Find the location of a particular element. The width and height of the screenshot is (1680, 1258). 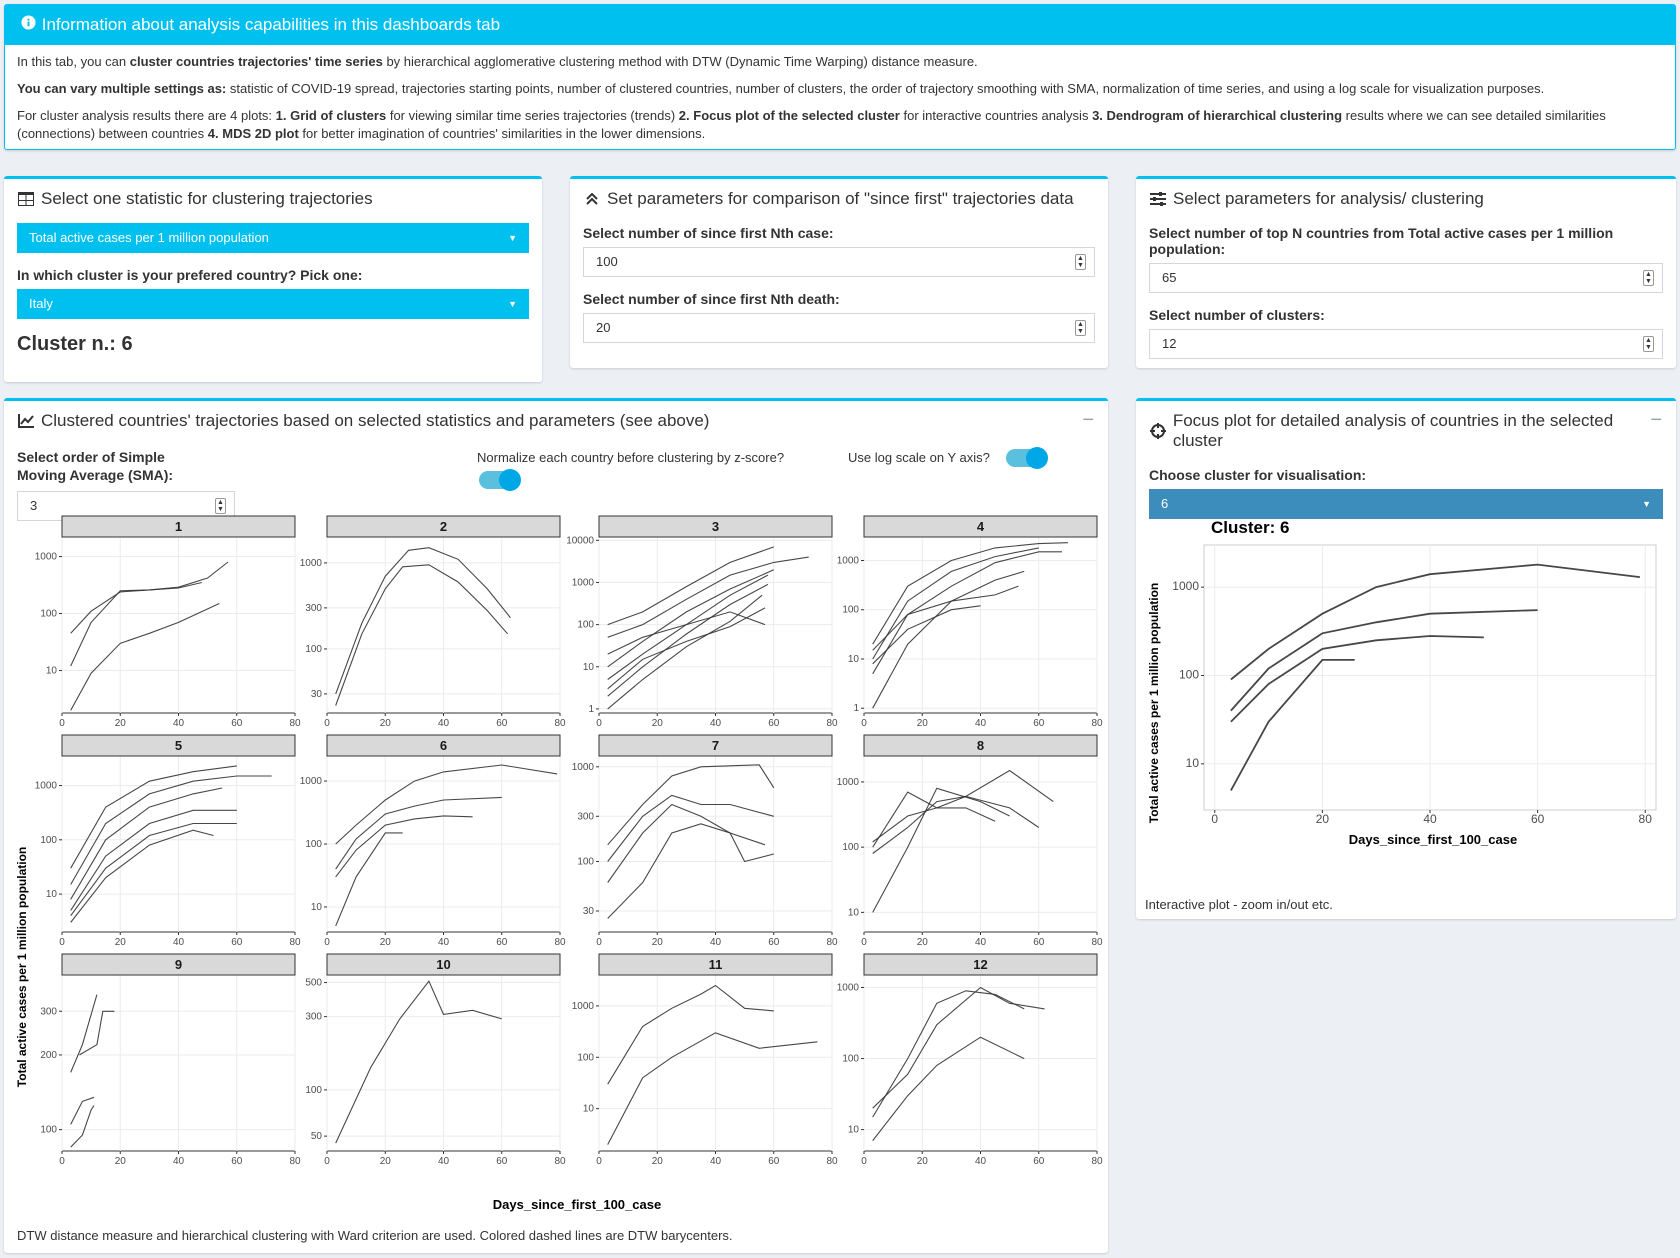

y-tick-label: 1 is located at coordinates (591, 709).